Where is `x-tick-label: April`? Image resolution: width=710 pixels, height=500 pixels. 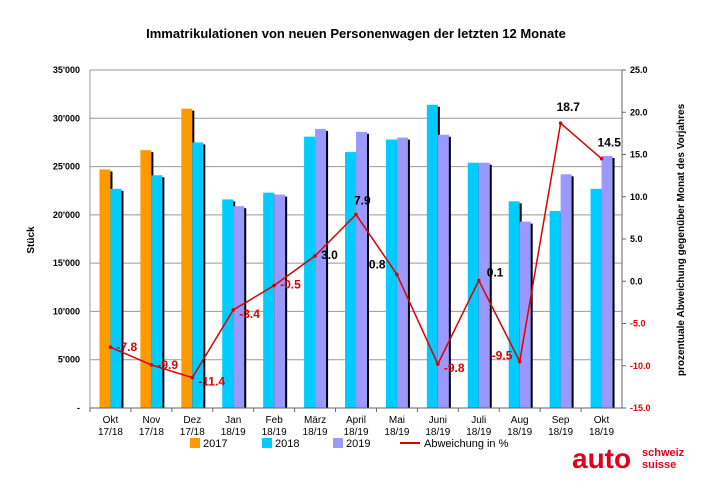
x-tick-label: April is located at coordinates (356, 420).